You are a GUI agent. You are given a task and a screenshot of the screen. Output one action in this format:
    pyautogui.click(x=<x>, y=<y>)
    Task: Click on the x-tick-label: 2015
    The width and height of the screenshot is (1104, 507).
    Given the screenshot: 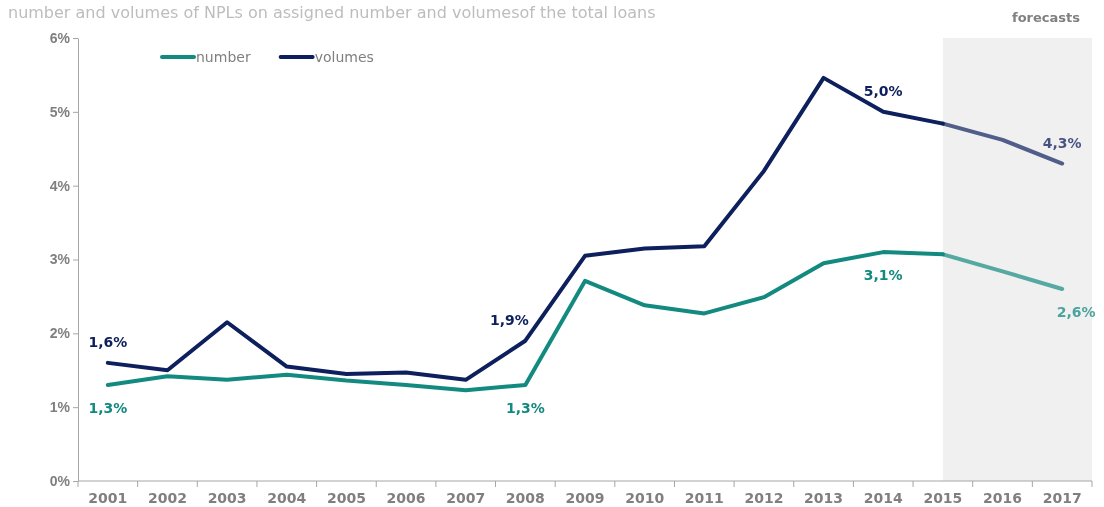 What is the action you would take?
    pyautogui.click(x=943, y=498)
    